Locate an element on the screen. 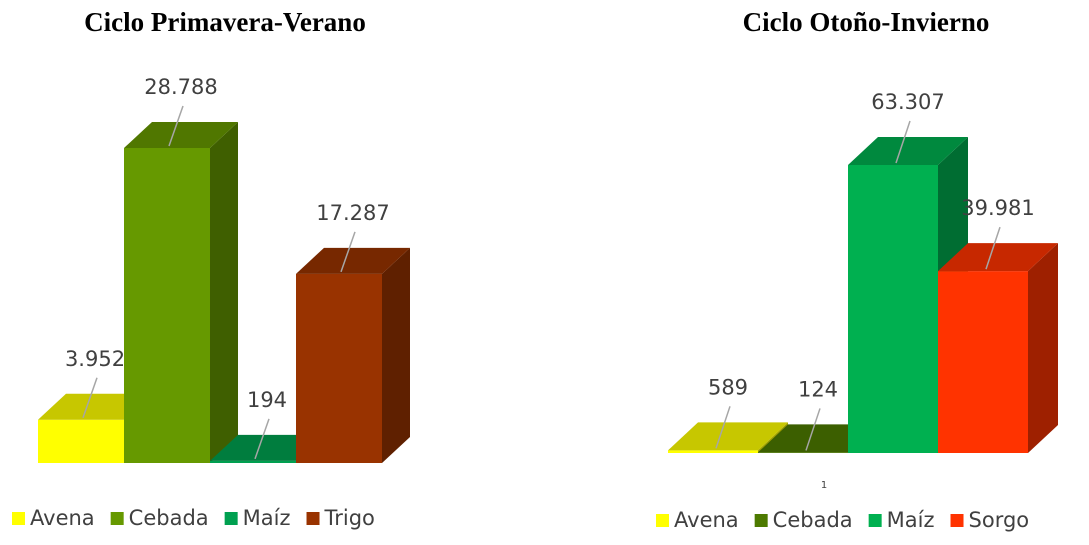 Image resolution: width=1089 pixels, height=545 pixels. value-label: 63.307 is located at coordinates (907, 102).